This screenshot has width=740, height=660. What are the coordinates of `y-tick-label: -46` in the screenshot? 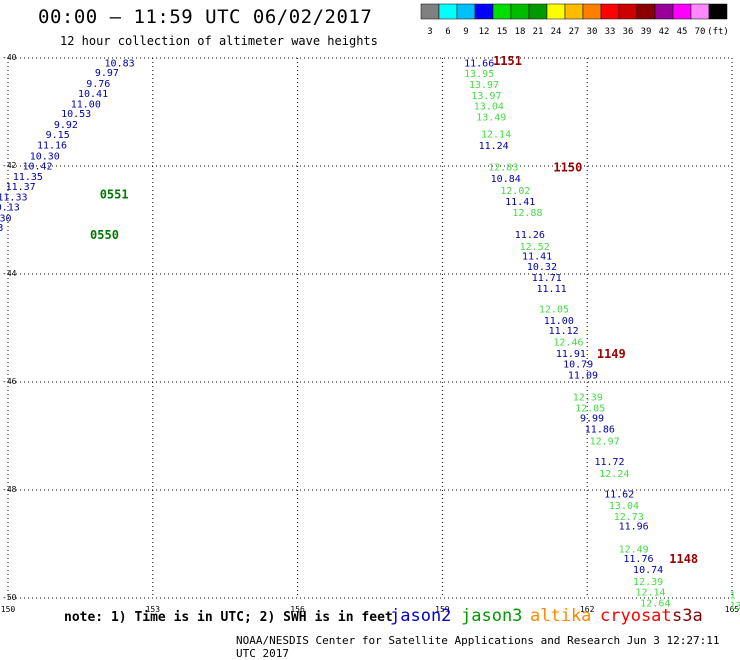 It's located at (9, 381).